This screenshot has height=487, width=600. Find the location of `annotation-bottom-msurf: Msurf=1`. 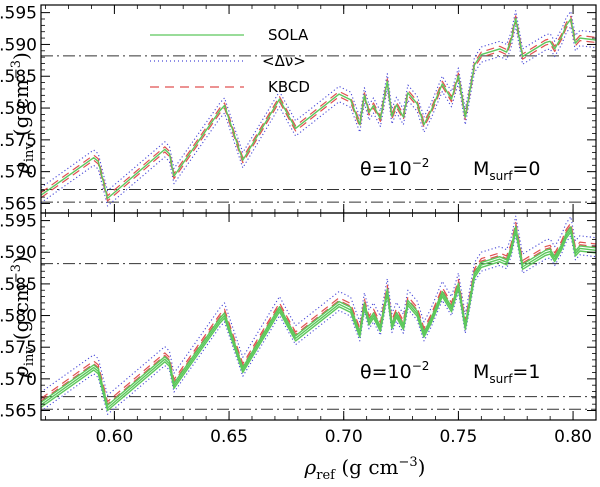

annotation-bottom-msurf: Msurf=1 is located at coordinates (506, 373).